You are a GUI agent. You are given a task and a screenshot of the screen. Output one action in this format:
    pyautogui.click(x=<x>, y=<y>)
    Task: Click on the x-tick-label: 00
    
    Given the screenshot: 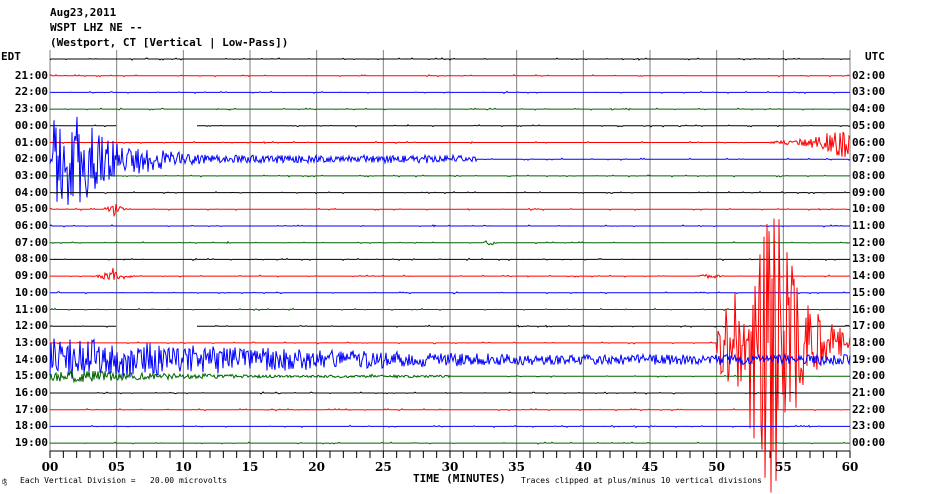 What is the action you would take?
    pyautogui.click(x=50, y=467)
    